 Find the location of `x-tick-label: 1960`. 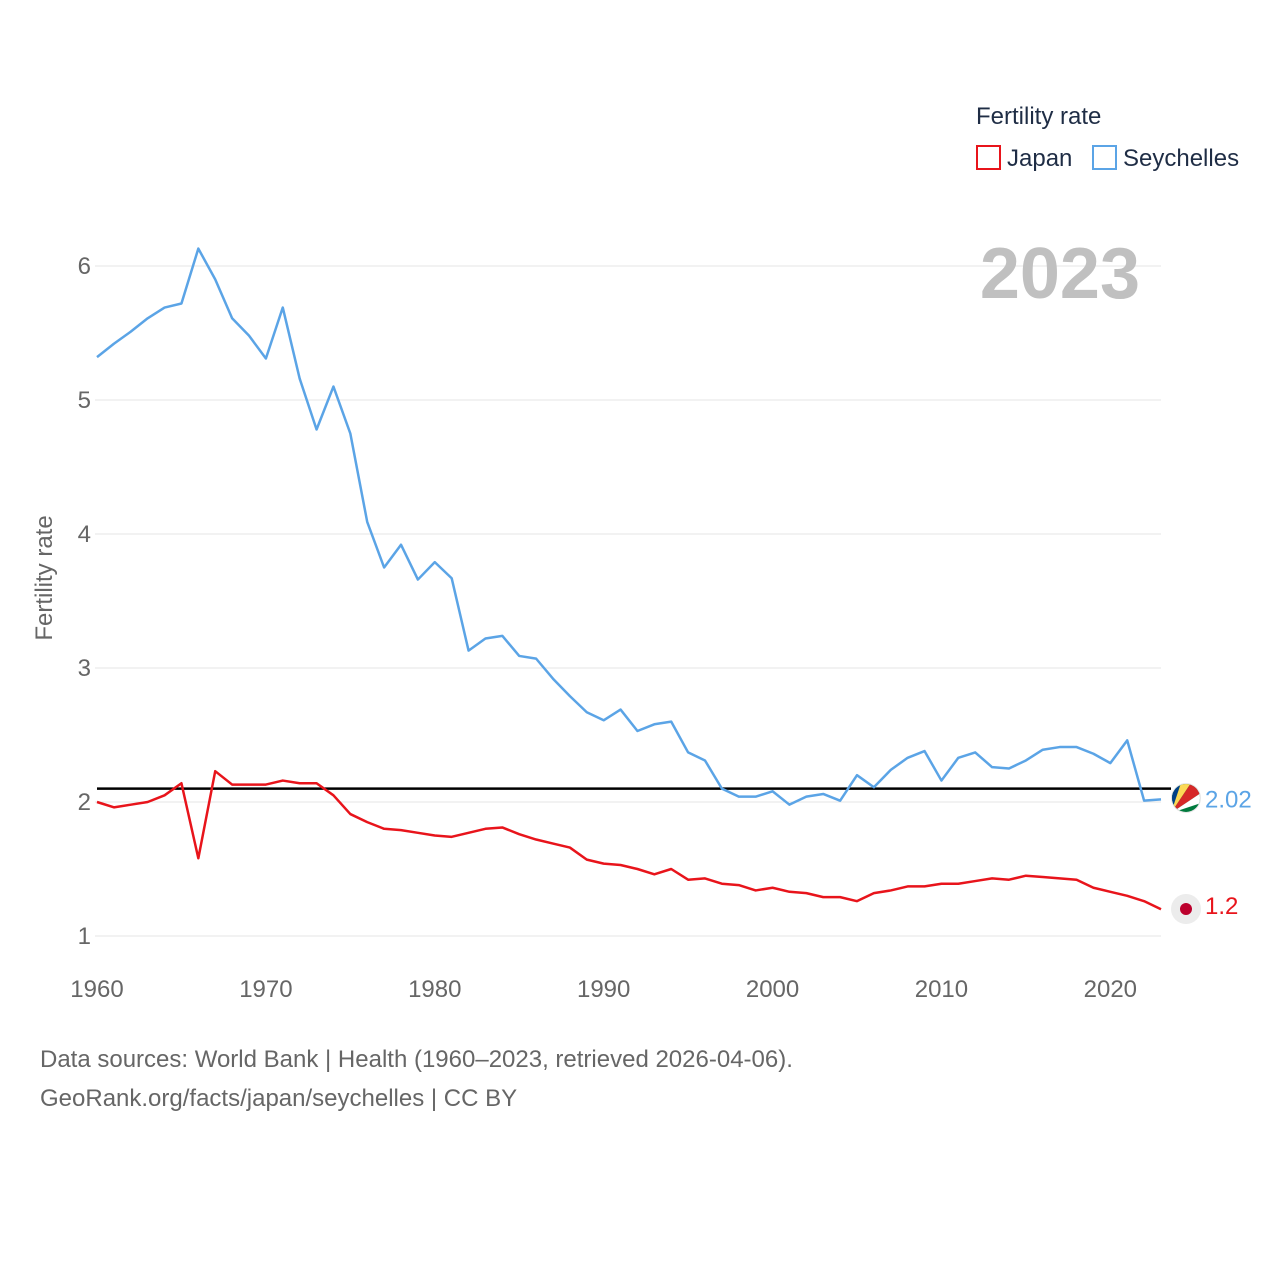

x-tick-label: 1960 is located at coordinates (96, 989).